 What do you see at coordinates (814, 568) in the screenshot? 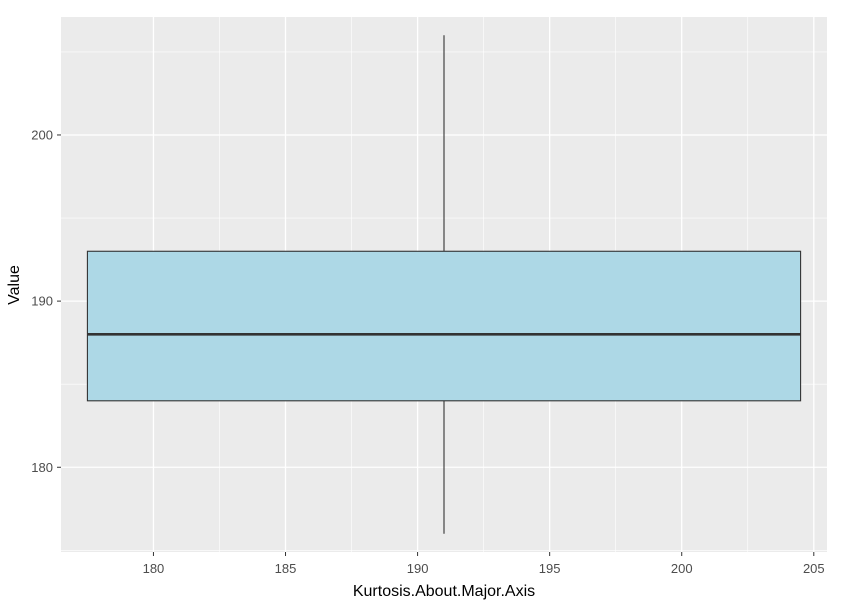
I see `x-tick-label: 205` at bounding box center [814, 568].